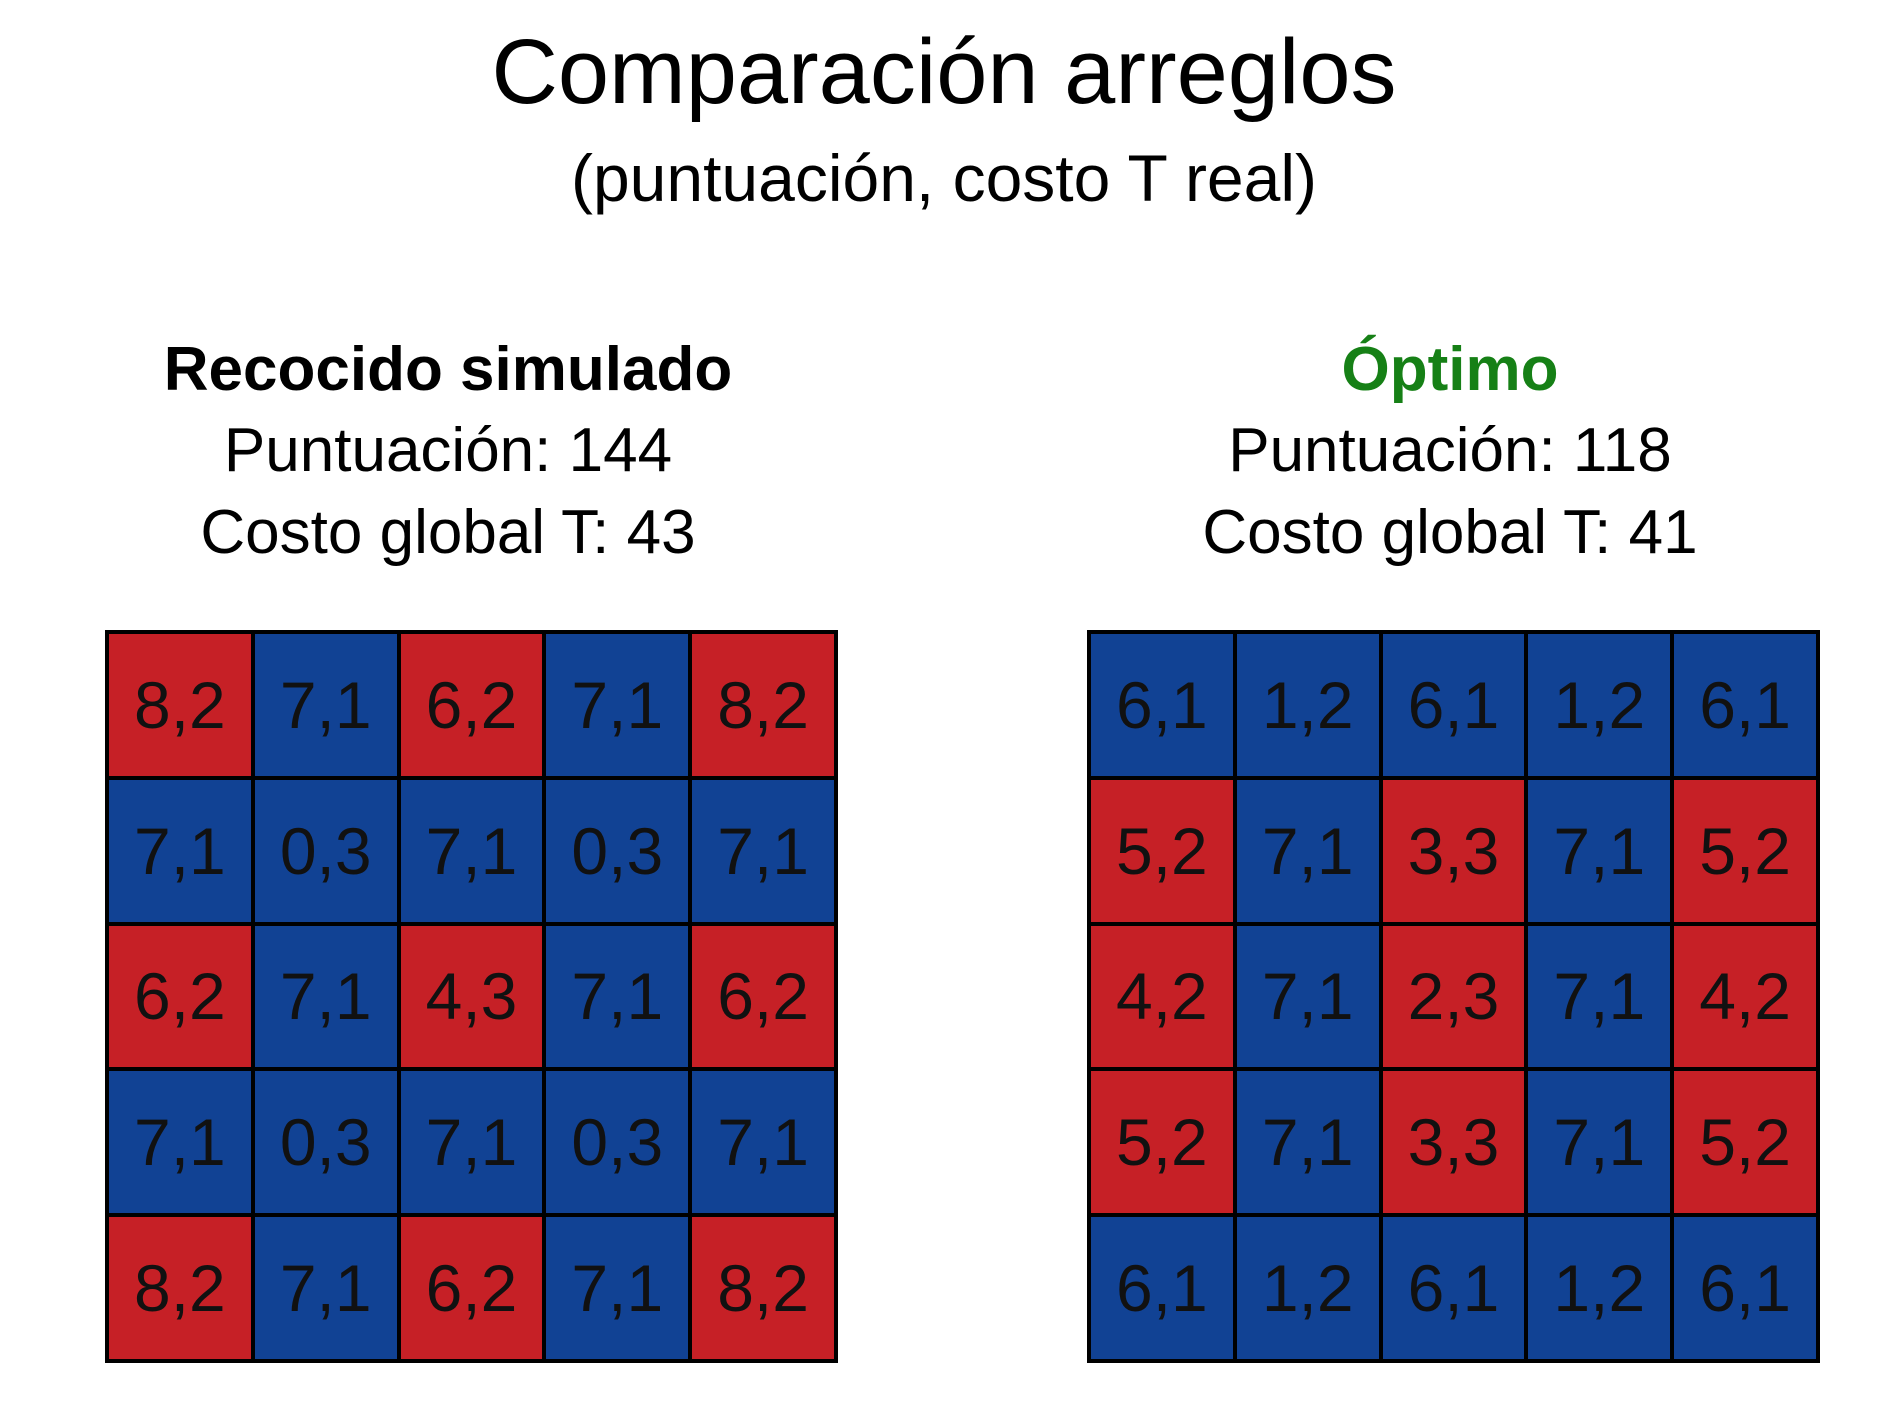  Describe the element at coordinates (448, 532) in the screenshot. I see `cost-line: Costo global T: 43` at that location.